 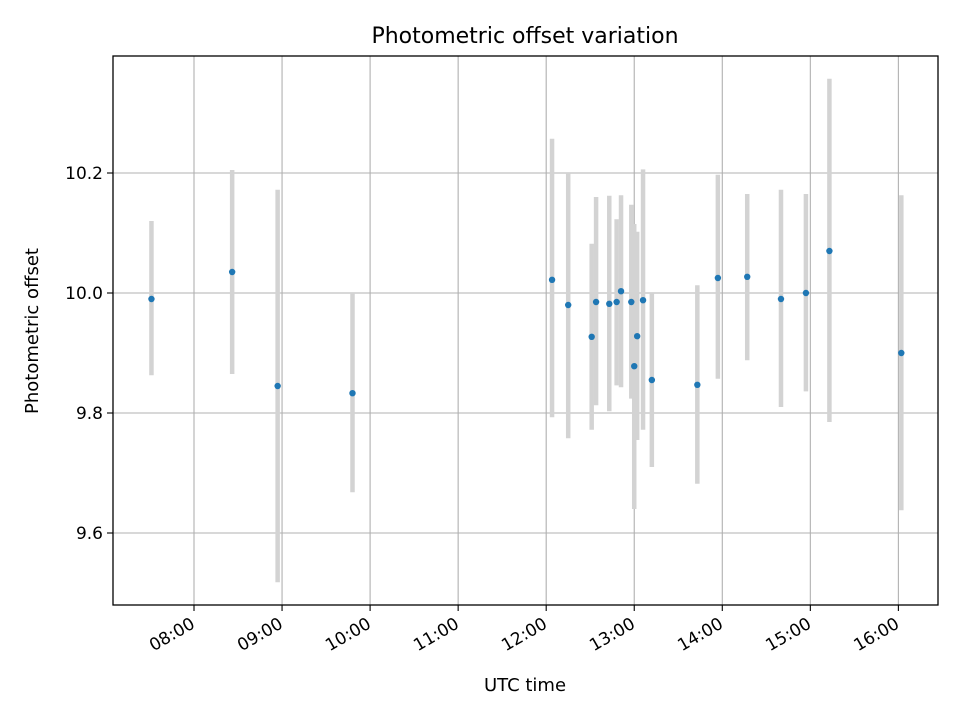 What do you see at coordinates (525, 685) in the screenshot?
I see `x-axis-label: UTC time` at bounding box center [525, 685].